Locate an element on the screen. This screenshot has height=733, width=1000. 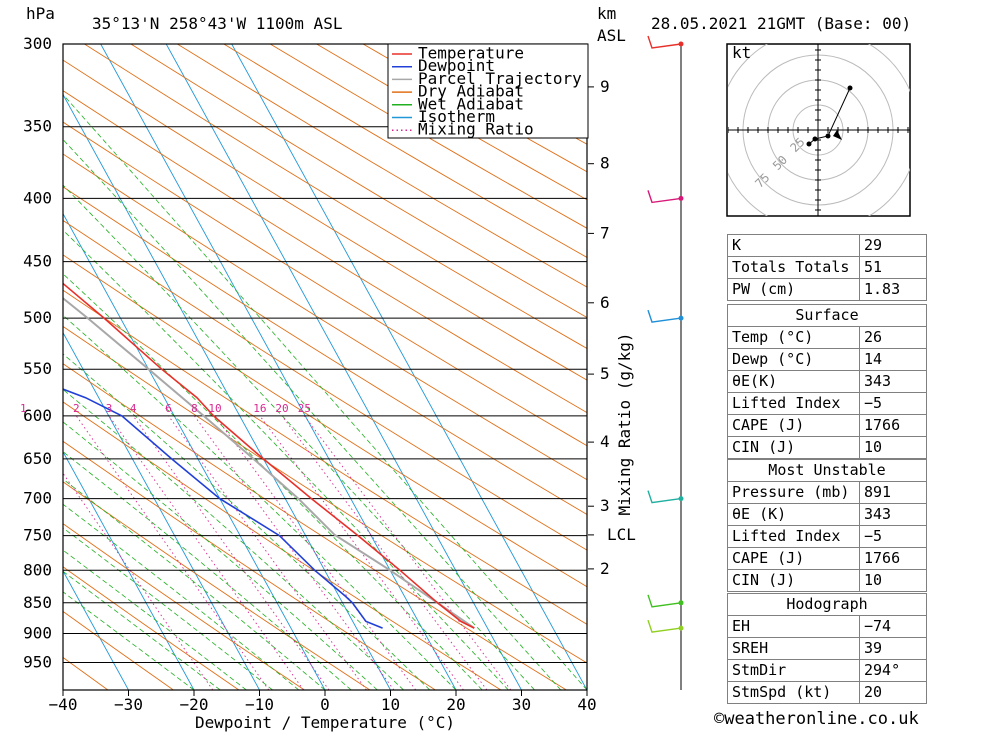
table-row: θE (K) 343 is located at coordinates (827, 514).